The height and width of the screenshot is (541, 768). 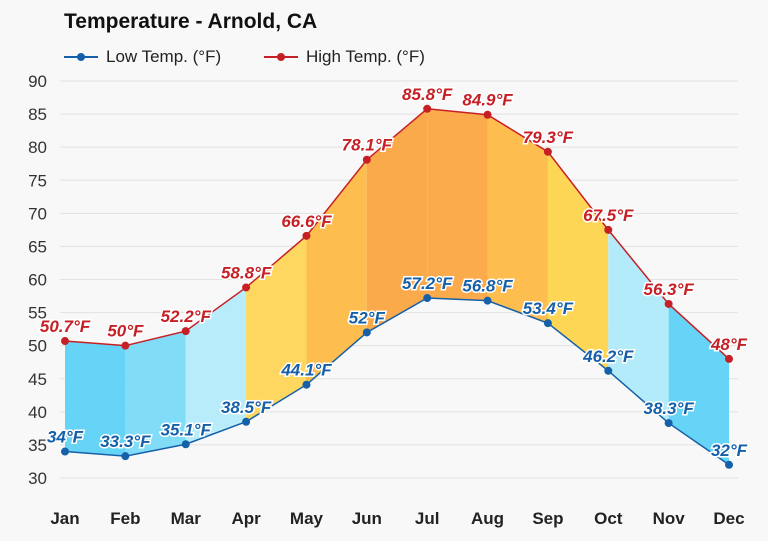 What do you see at coordinates (37, 180) in the screenshot?
I see `y-tick-label: 75` at bounding box center [37, 180].